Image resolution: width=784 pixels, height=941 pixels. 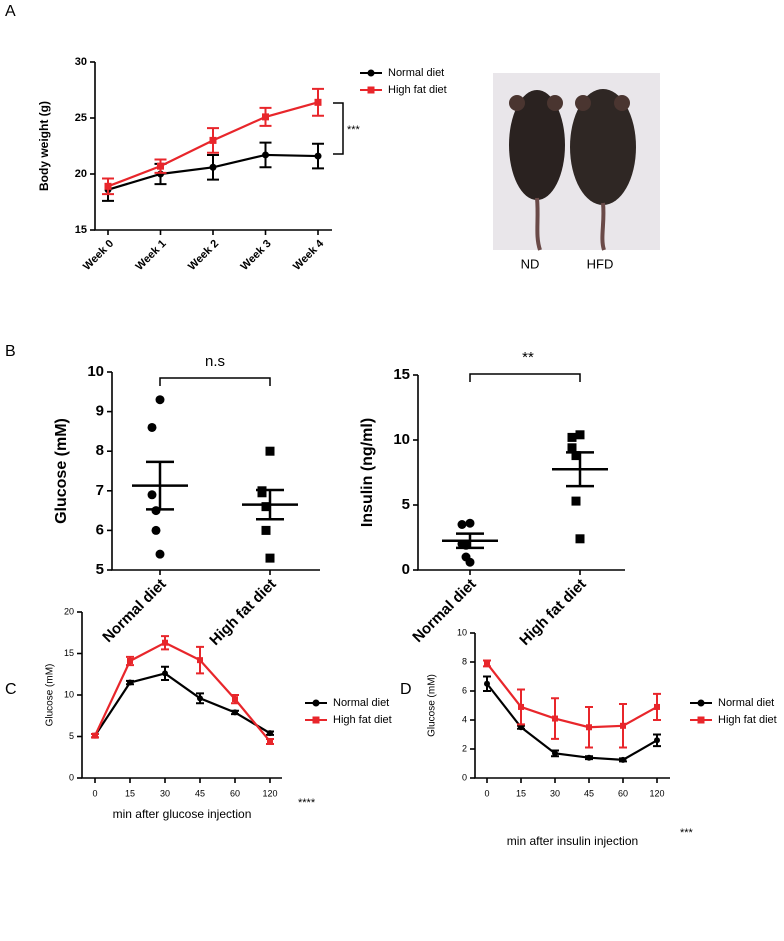 I want to click on legend-label: High fat diet, so click(x=362, y=720).